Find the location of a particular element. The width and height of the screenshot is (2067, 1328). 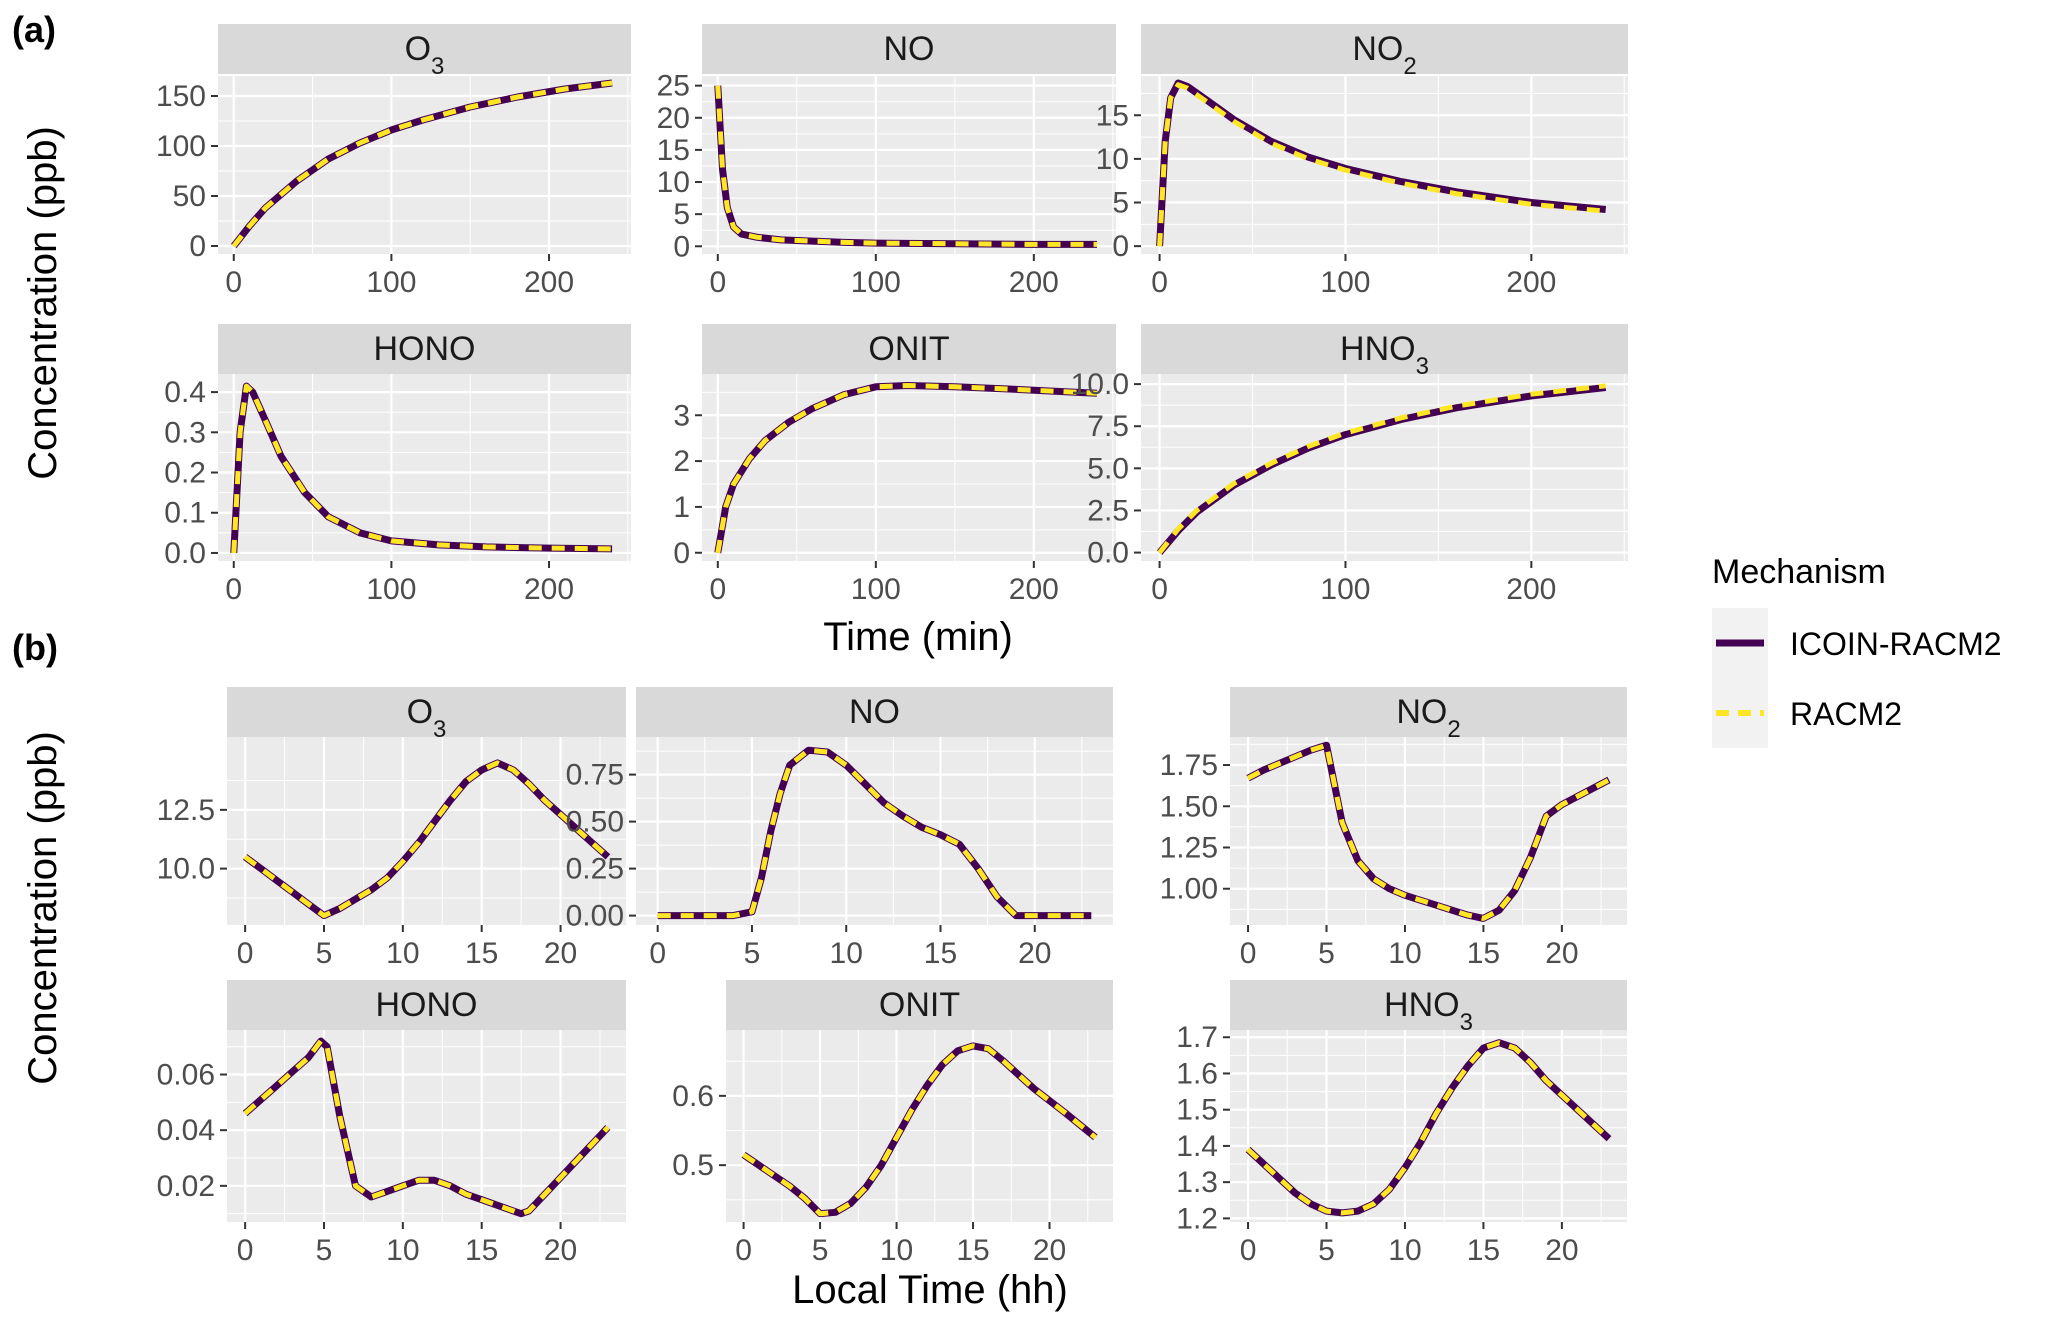

y-tick-label: 0.1 is located at coordinates (185, 513).